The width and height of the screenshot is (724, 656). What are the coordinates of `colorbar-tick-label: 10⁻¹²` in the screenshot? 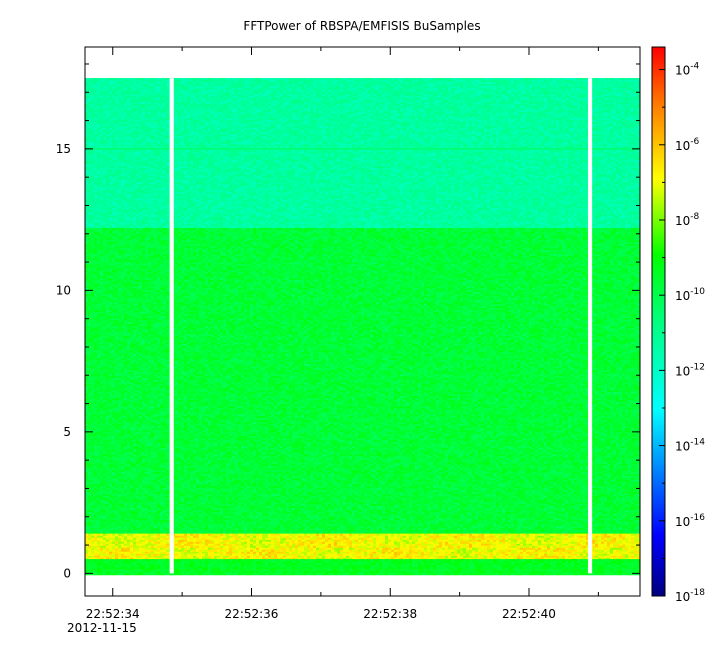 It's located at (690, 370).